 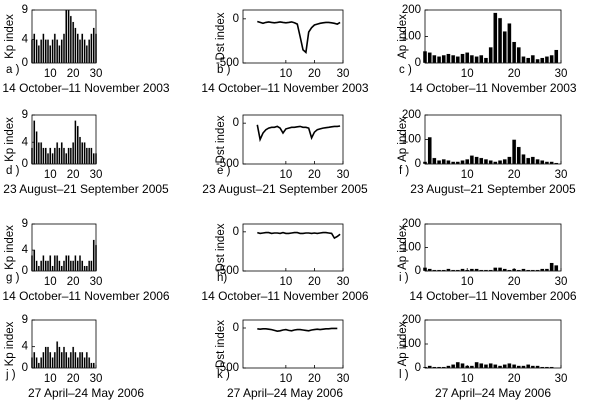 What do you see at coordinates (223, 375) in the screenshot?
I see `panel-label: k )` at bounding box center [223, 375].